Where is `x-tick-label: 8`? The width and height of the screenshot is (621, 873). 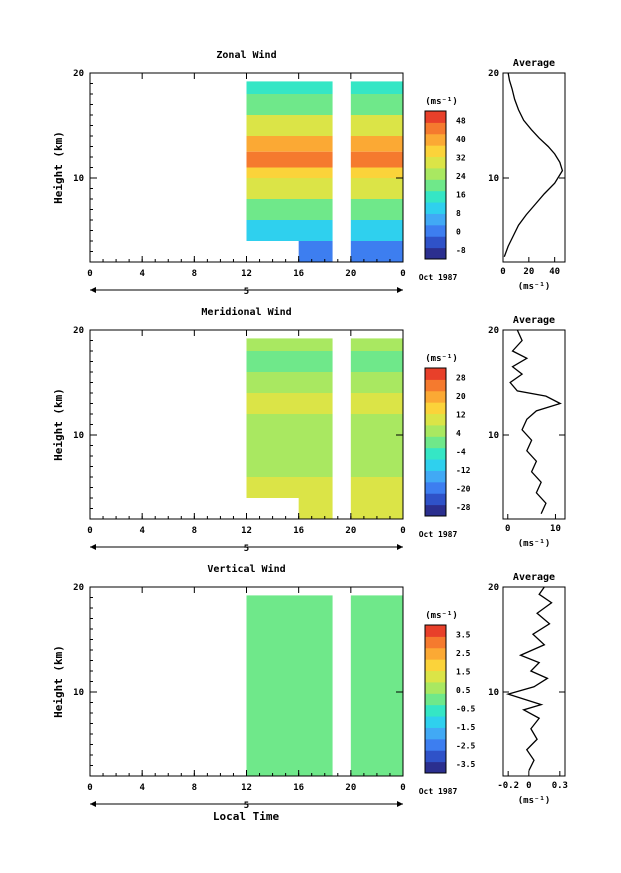 x-tick-label: 8 is located at coordinates (194, 531).